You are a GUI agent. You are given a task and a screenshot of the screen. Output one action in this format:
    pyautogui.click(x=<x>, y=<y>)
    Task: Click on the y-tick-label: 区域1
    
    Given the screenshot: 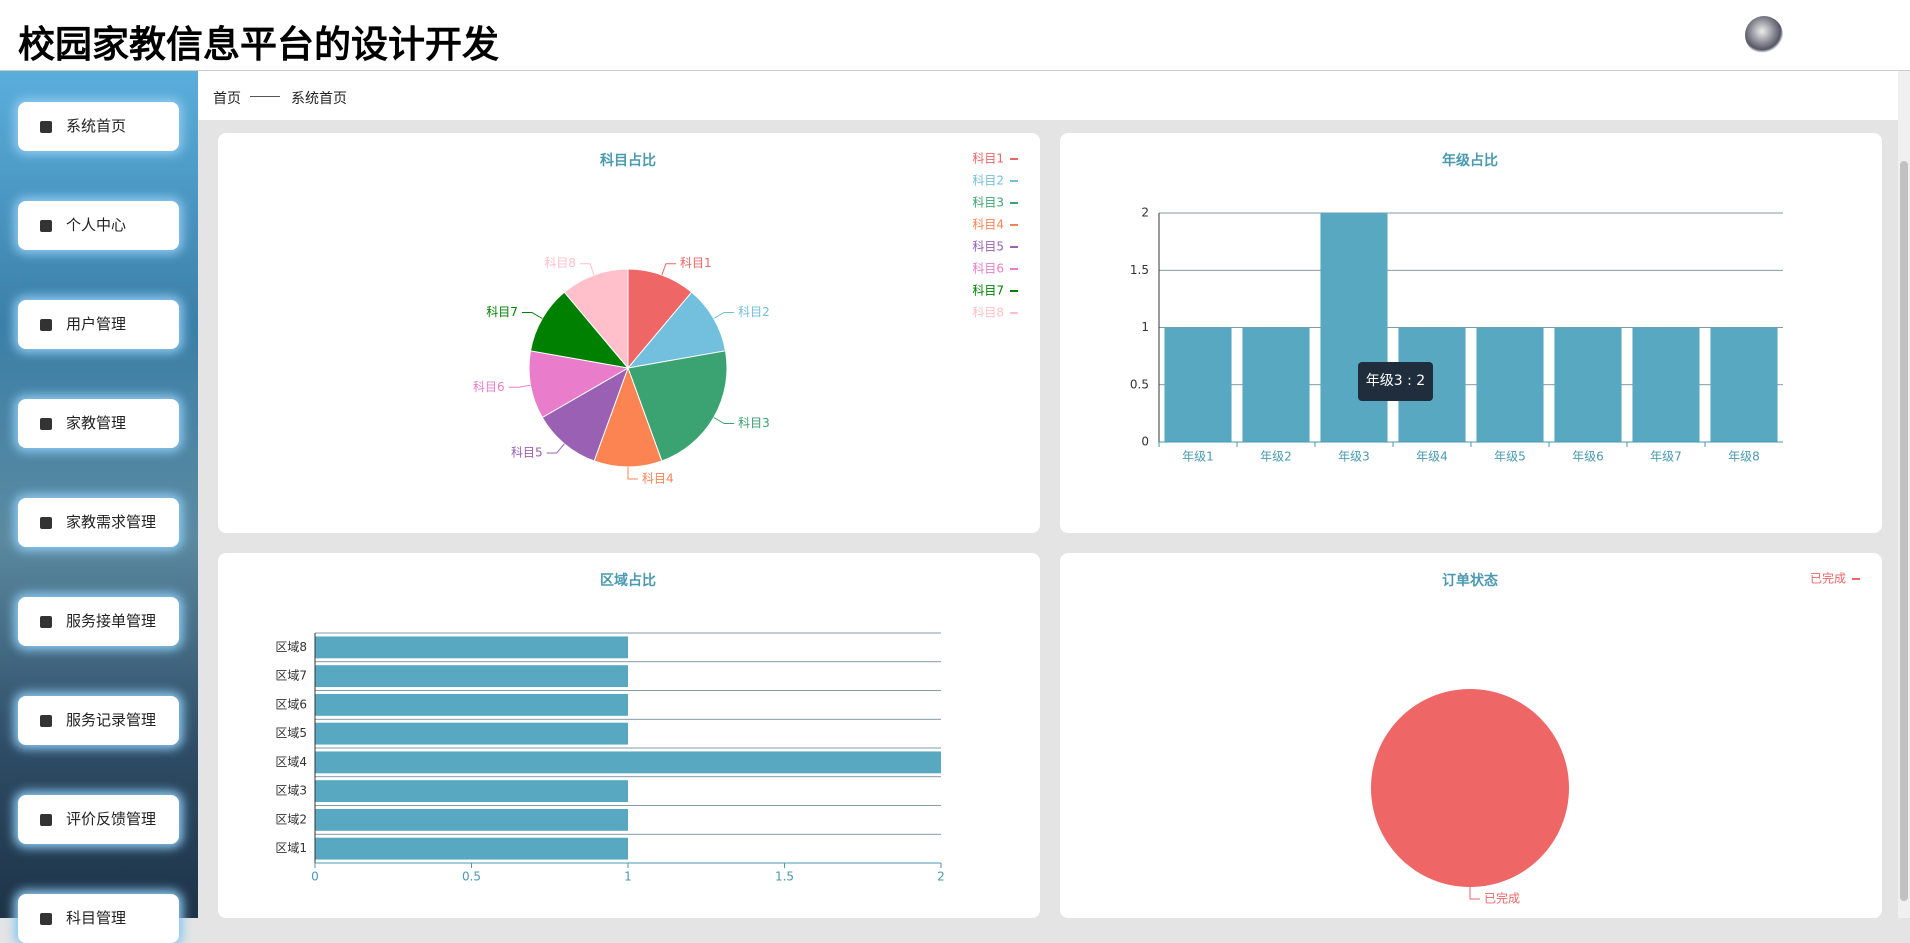 What is the action you would take?
    pyautogui.click(x=291, y=848)
    